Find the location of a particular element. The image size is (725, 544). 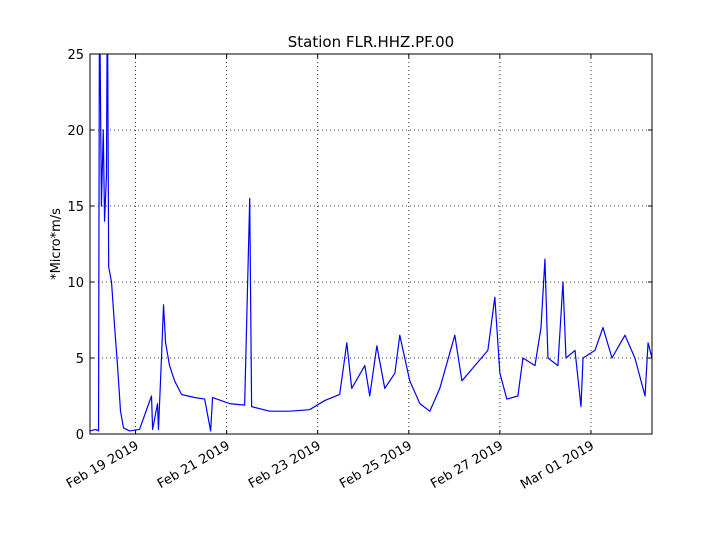

y-axis-label: *Micro*m/s is located at coordinates (56, 244).